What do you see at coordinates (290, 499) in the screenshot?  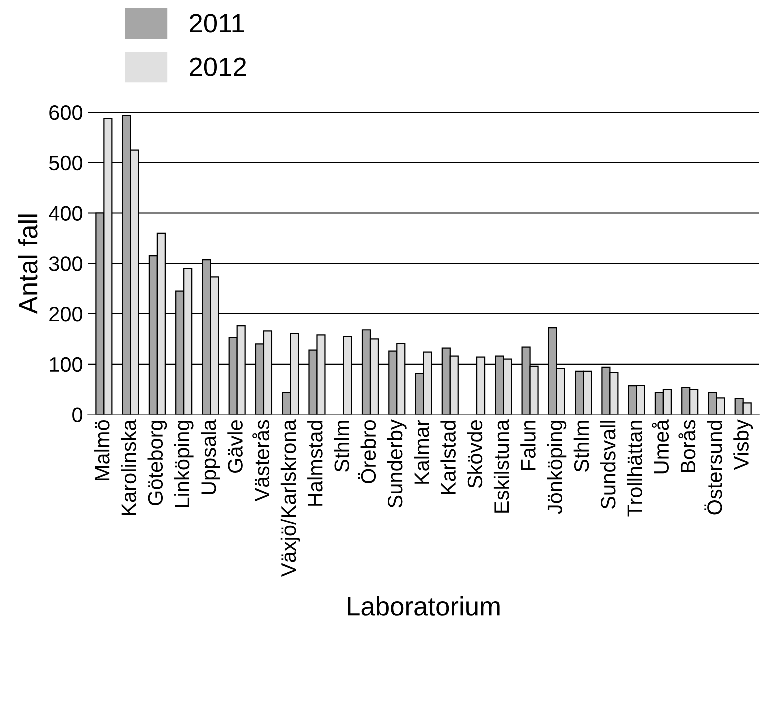 I see `x-tick-label: Växjö/Karlskrona` at bounding box center [290, 499].